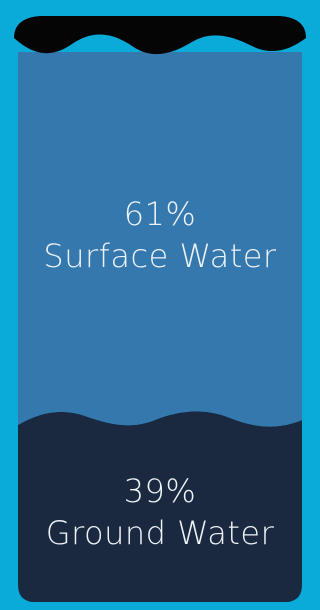  Describe the element at coordinates (160, 235) in the screenshot. I see `surface-water-label: 61% Surface Water` at that location.